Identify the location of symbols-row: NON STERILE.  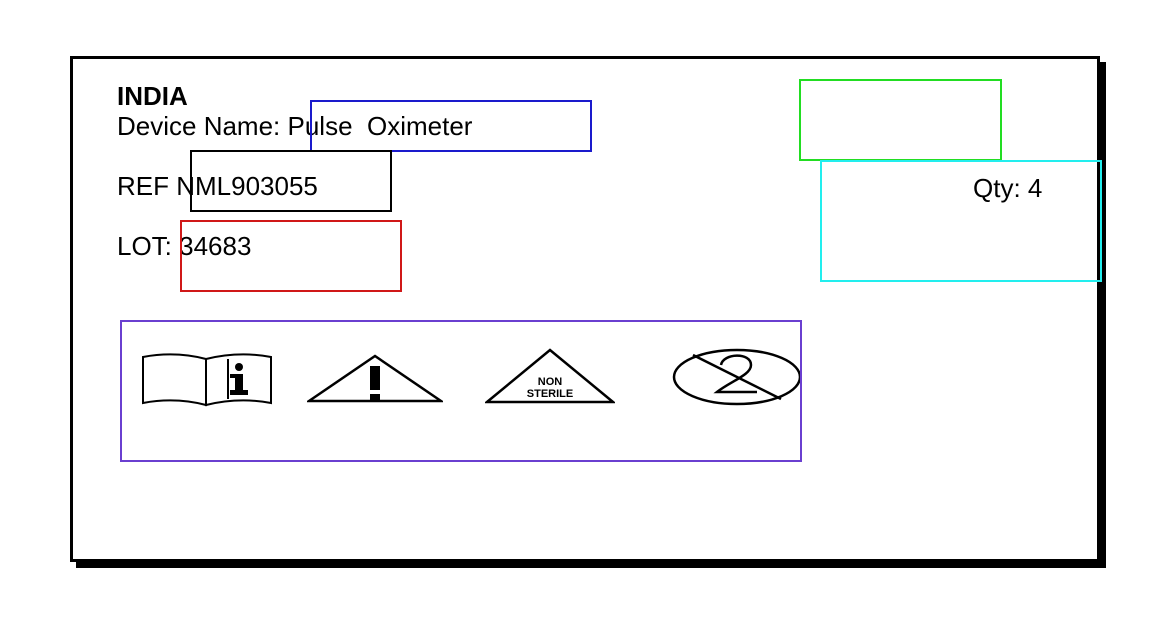
(463, 392).